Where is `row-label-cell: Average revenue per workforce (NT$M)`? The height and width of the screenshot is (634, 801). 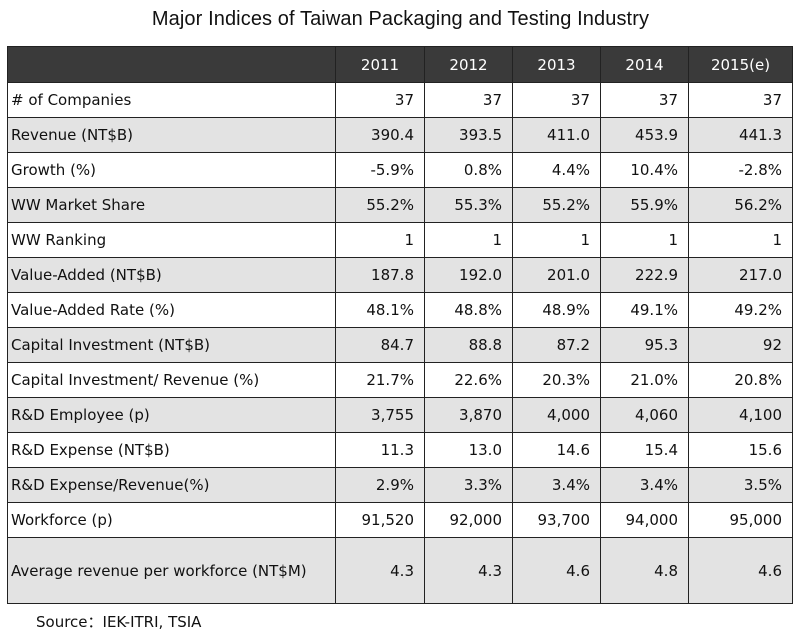 row-label-cell: Average revenue per workforce (NT$M) is located at coordinates (171, 570).